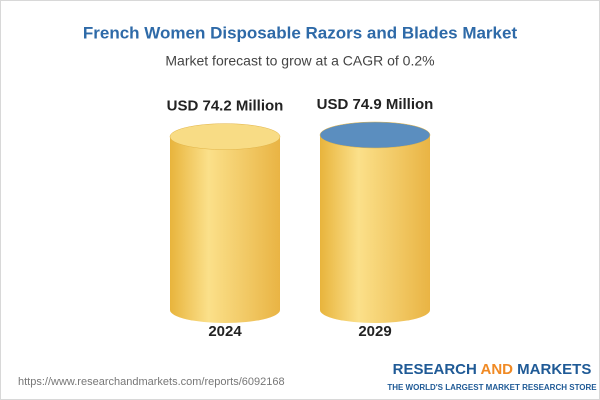 The height and width of the screenshot is (400, 600). I want to click on brand-logo: RESEARCH AND MARKETS, so click(492, 369).